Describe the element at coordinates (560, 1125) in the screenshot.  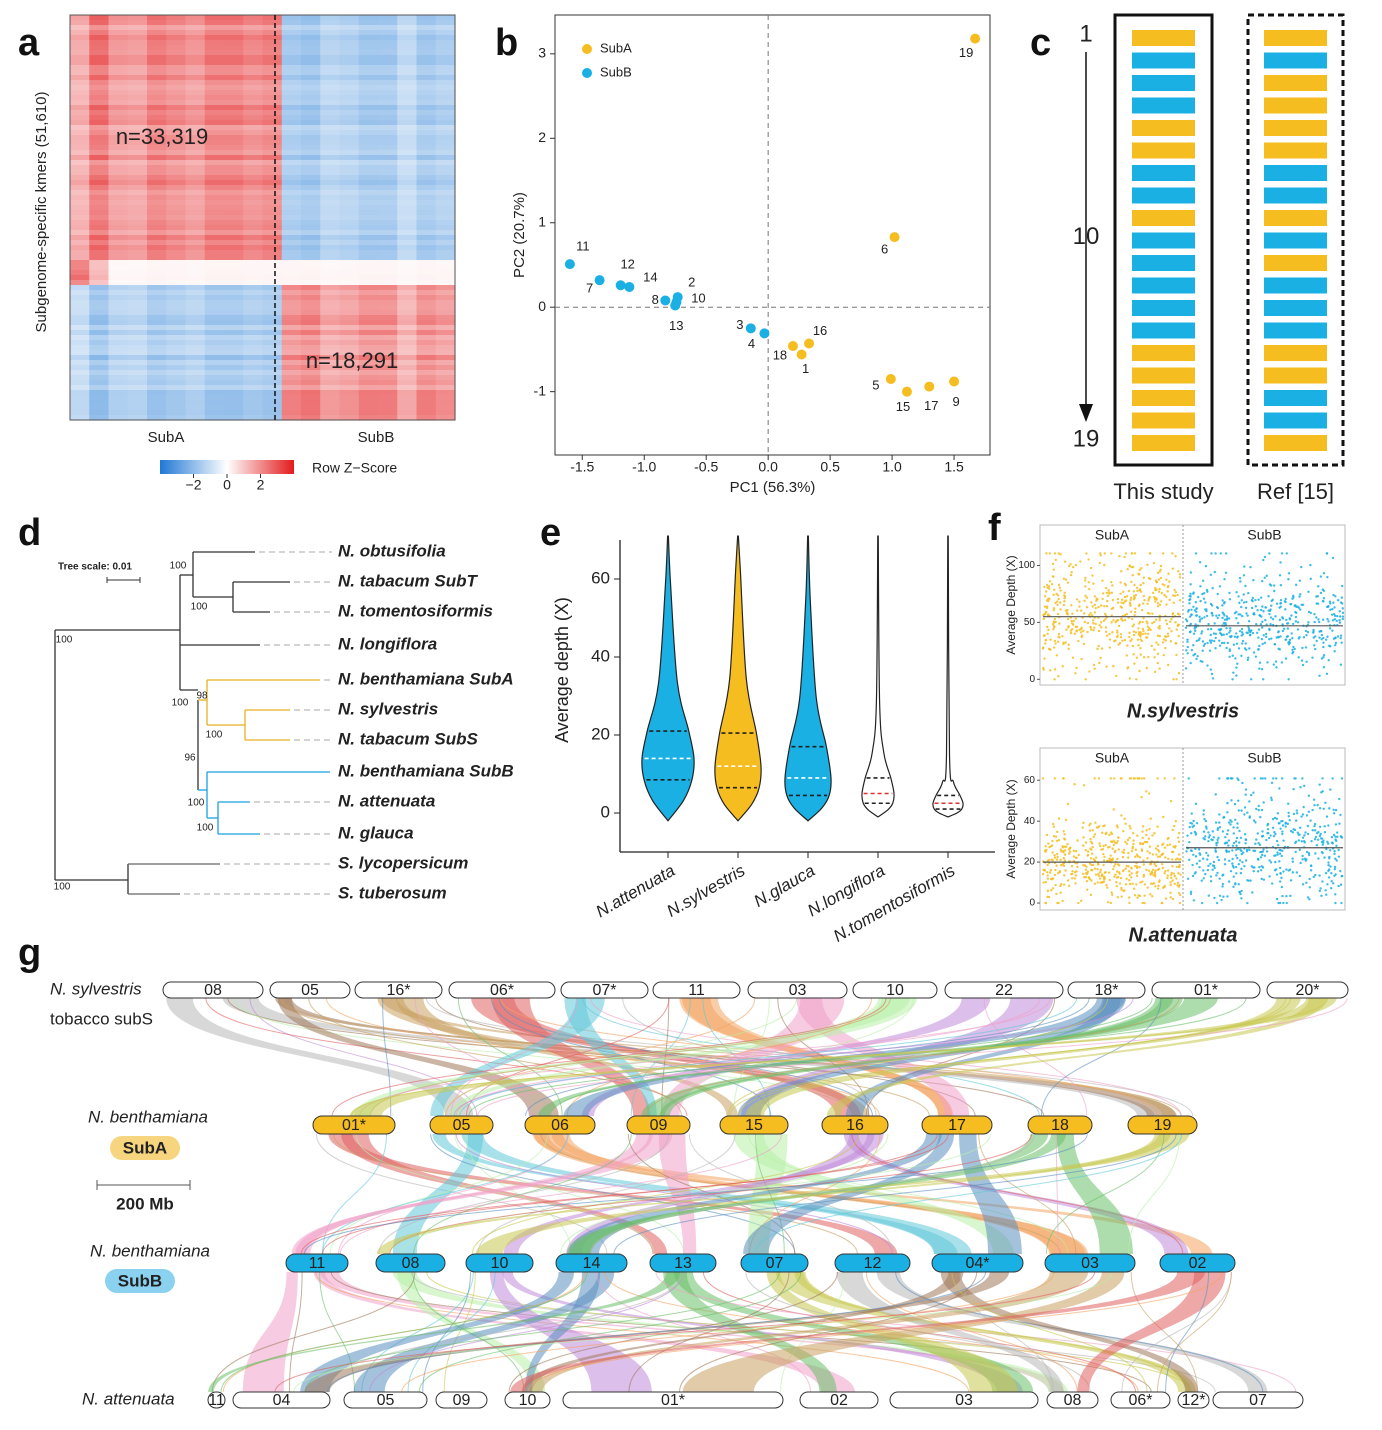
I see `chromosome-label: 06` at that location.